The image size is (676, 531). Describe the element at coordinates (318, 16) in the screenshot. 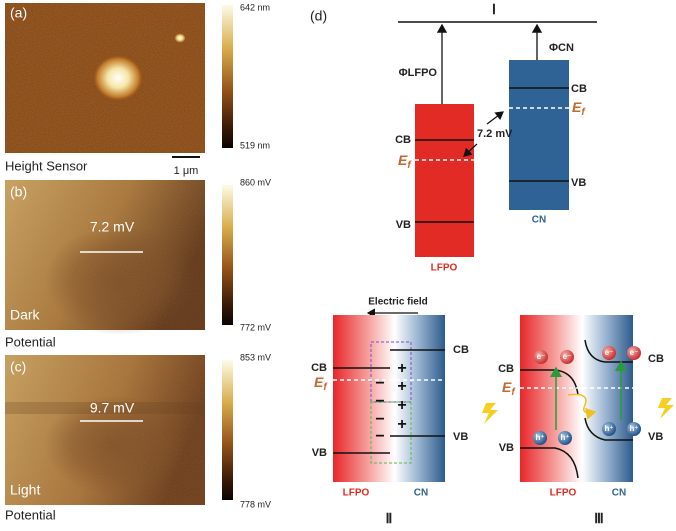

I see `panel-label: (d)` at that location.